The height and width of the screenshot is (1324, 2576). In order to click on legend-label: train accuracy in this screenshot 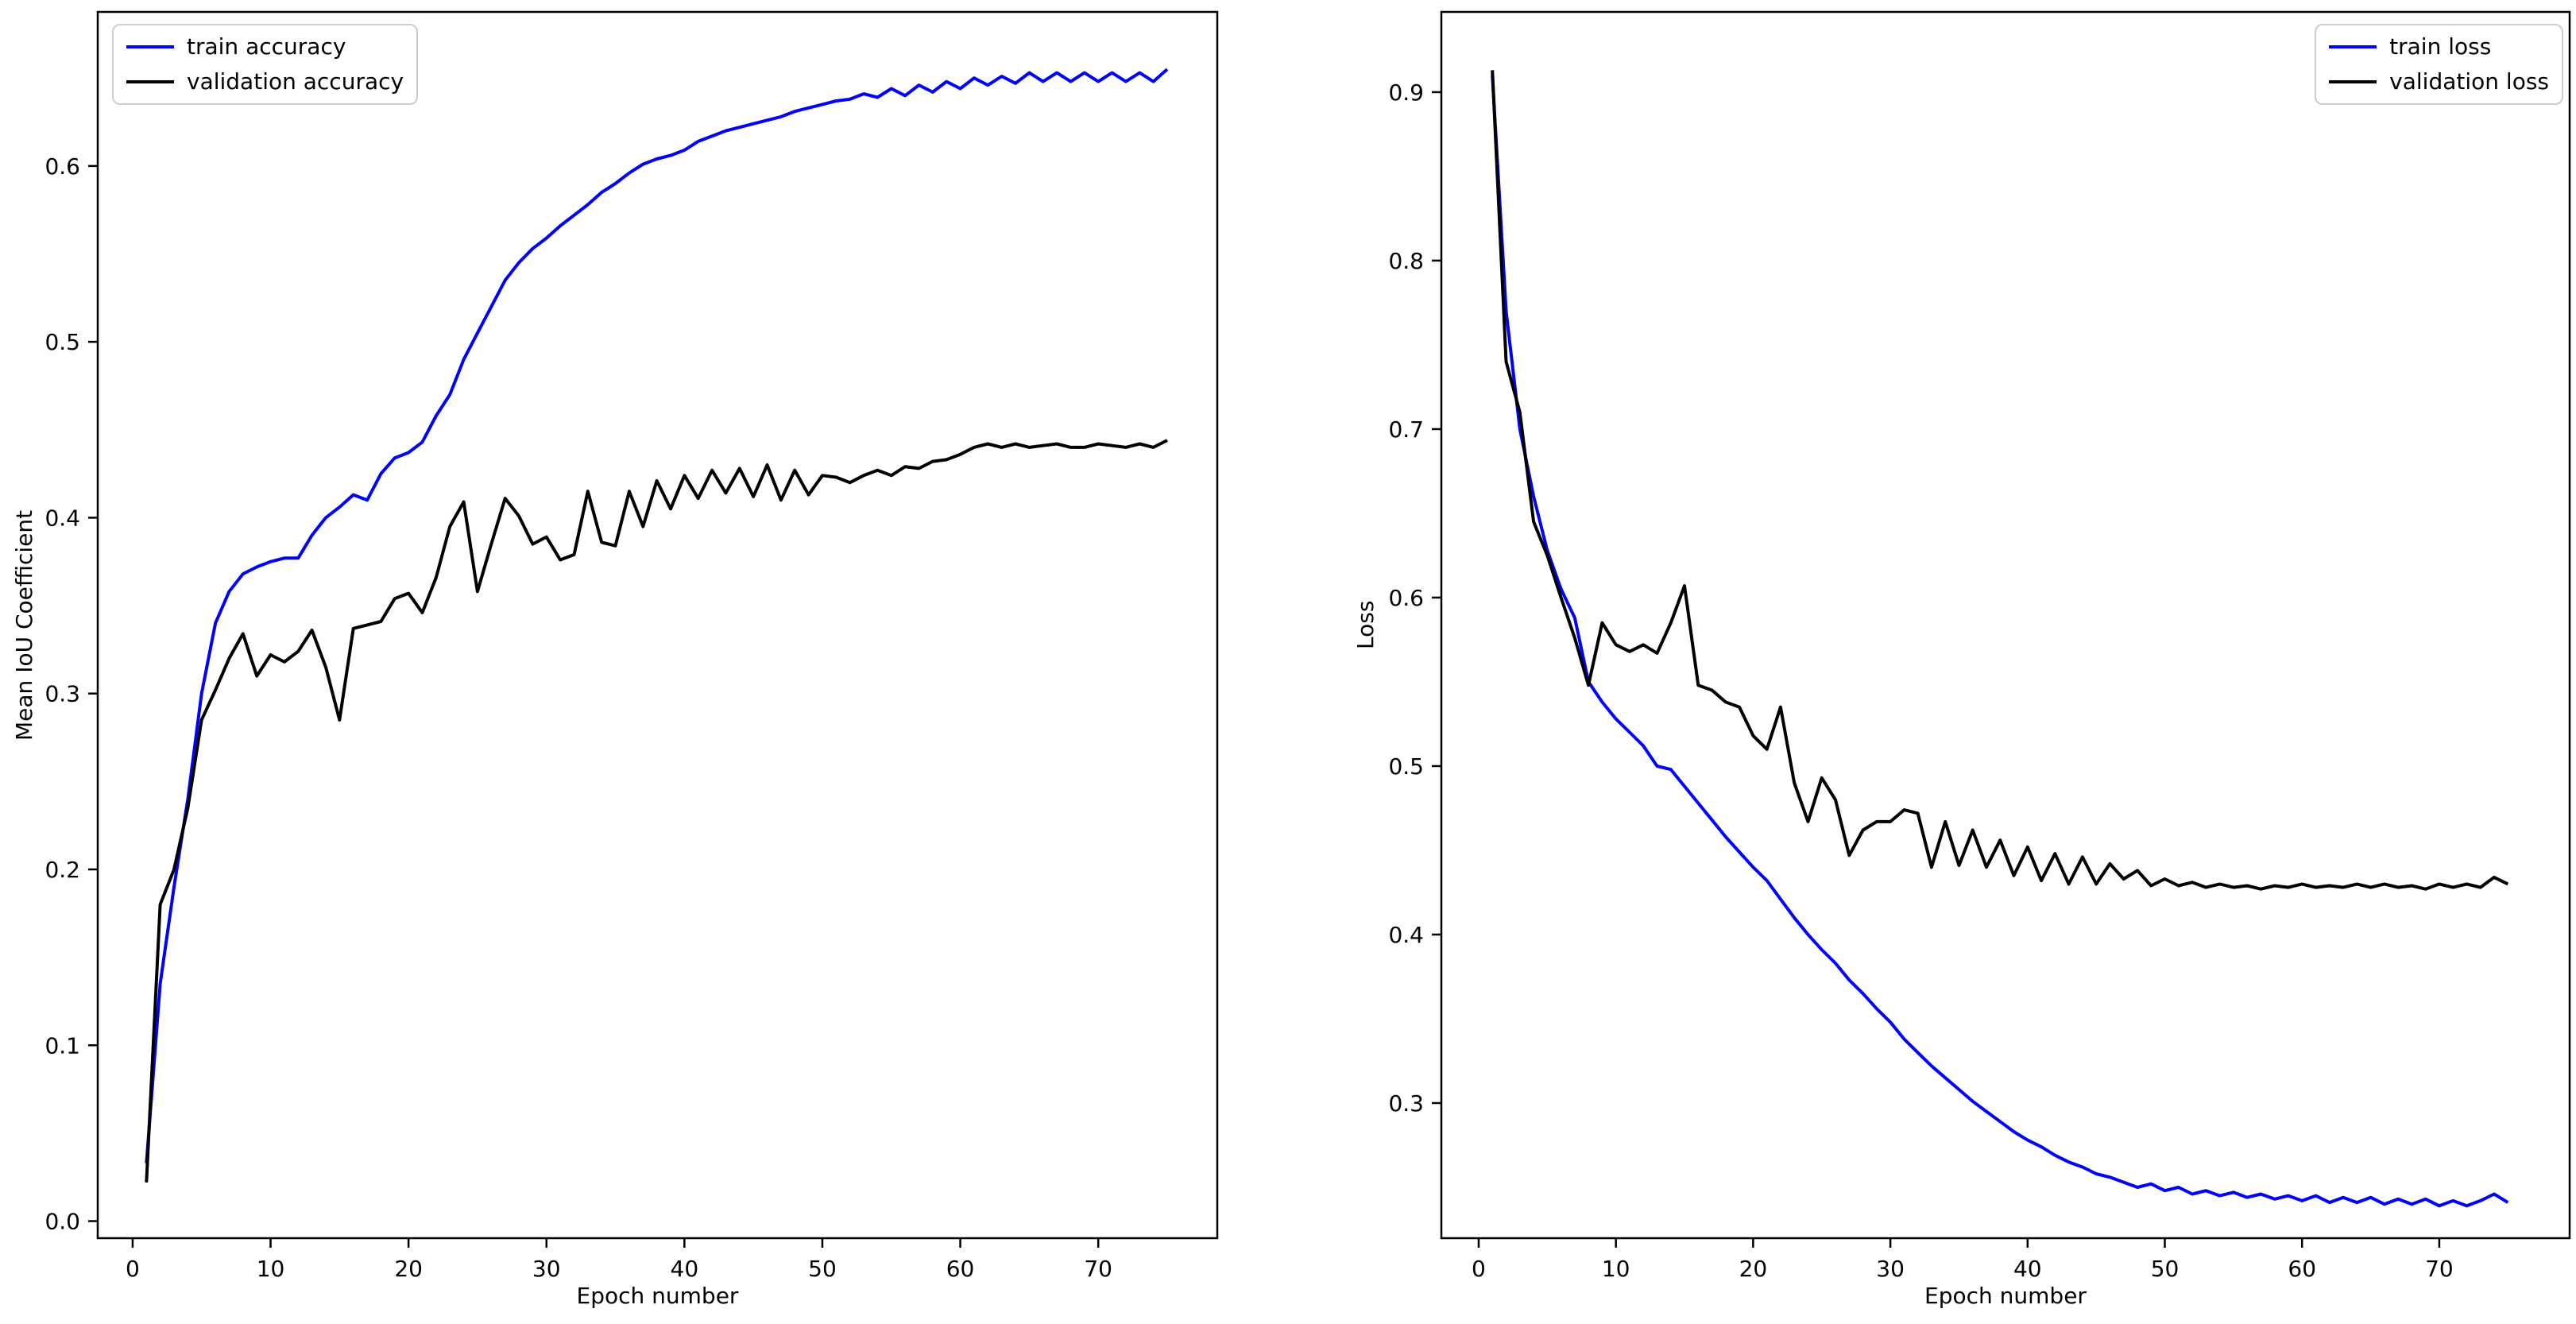, I will do `click(266, 46)`.